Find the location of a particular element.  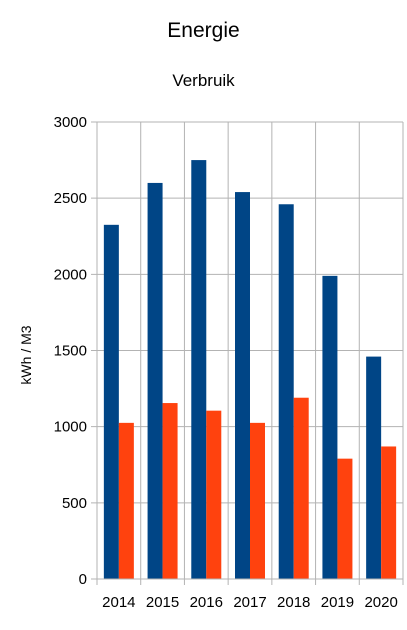

y-tick-label: 1500 is located at coordinates (70, 351).